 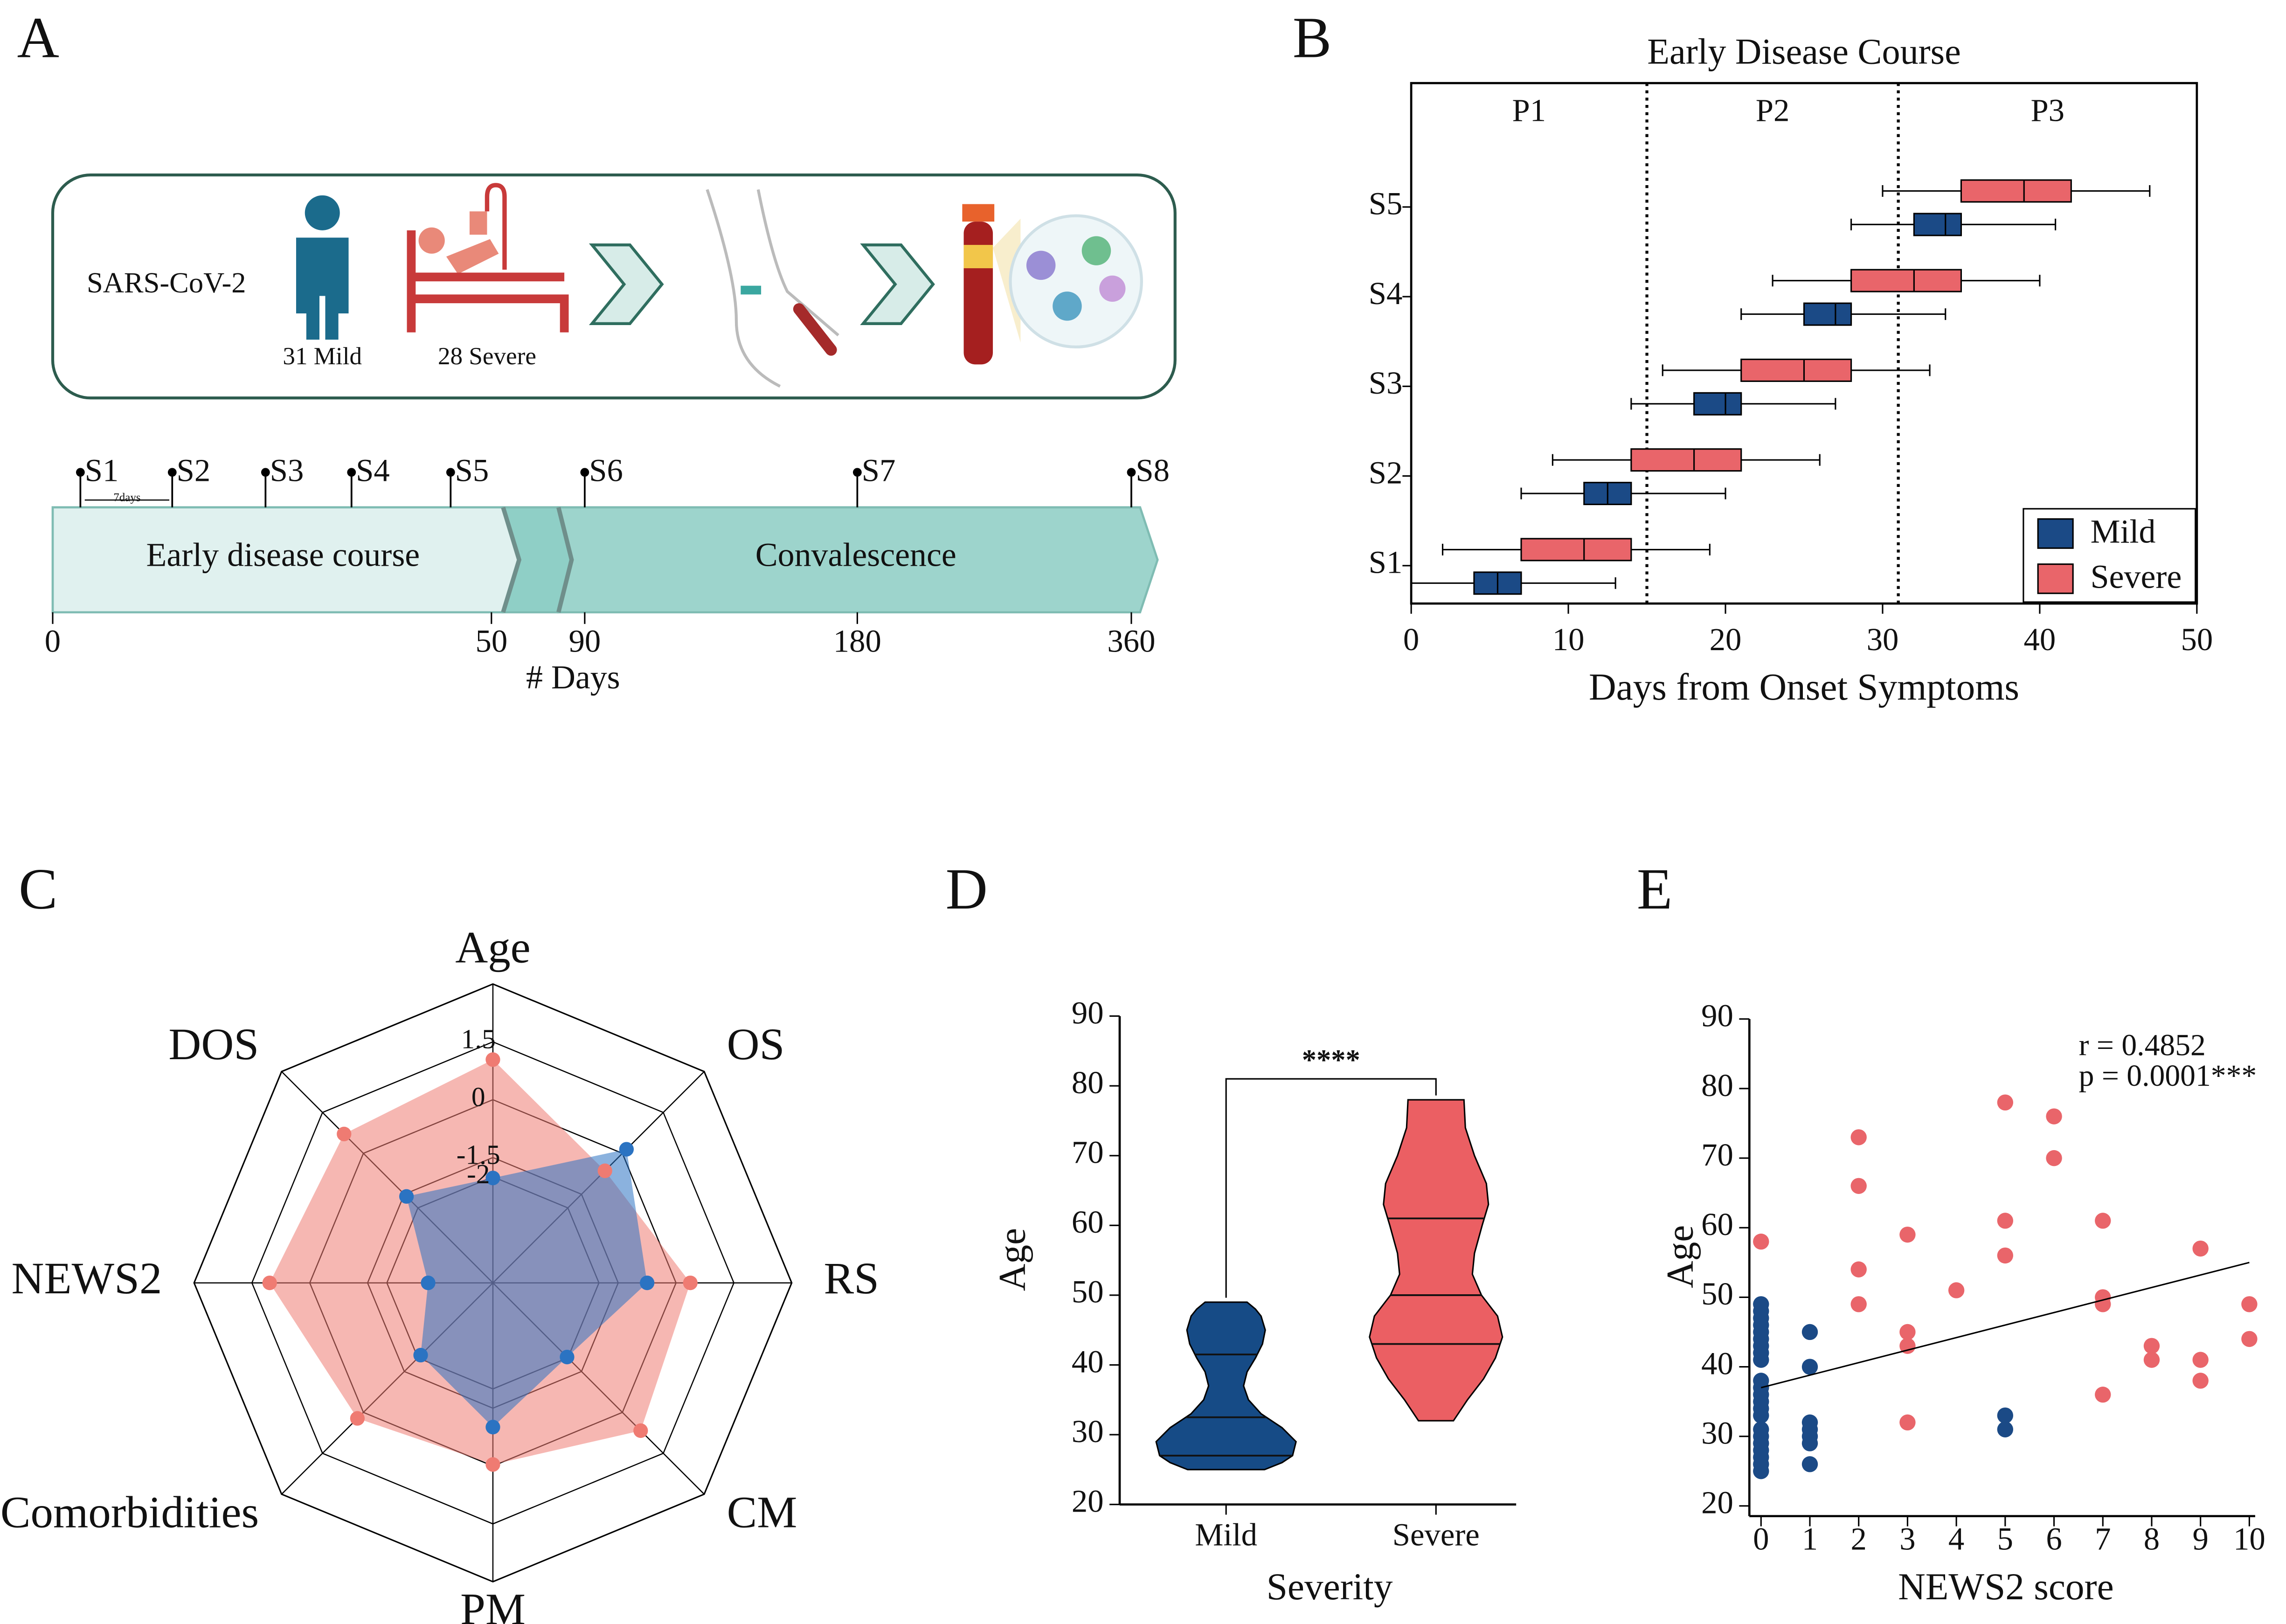 I want to click on sample-tube, so click(x=815, y=329).